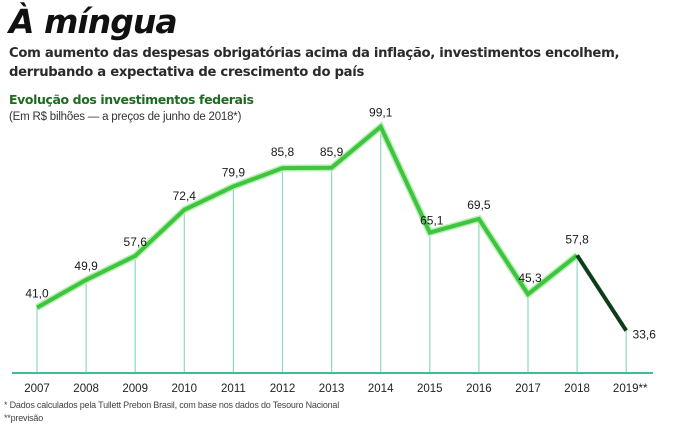 The width and height of the screenshot is (675, 431). What do you see at coordinates (135, 389) in the screenshot?
I see `x-tick-2009: 2009` at bounding box center [135, 389].